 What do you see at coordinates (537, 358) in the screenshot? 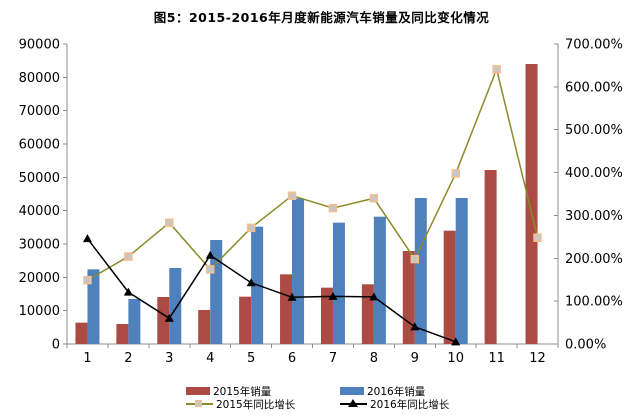
I see `x-axis-label: 12` at bounding box center [537, 358].